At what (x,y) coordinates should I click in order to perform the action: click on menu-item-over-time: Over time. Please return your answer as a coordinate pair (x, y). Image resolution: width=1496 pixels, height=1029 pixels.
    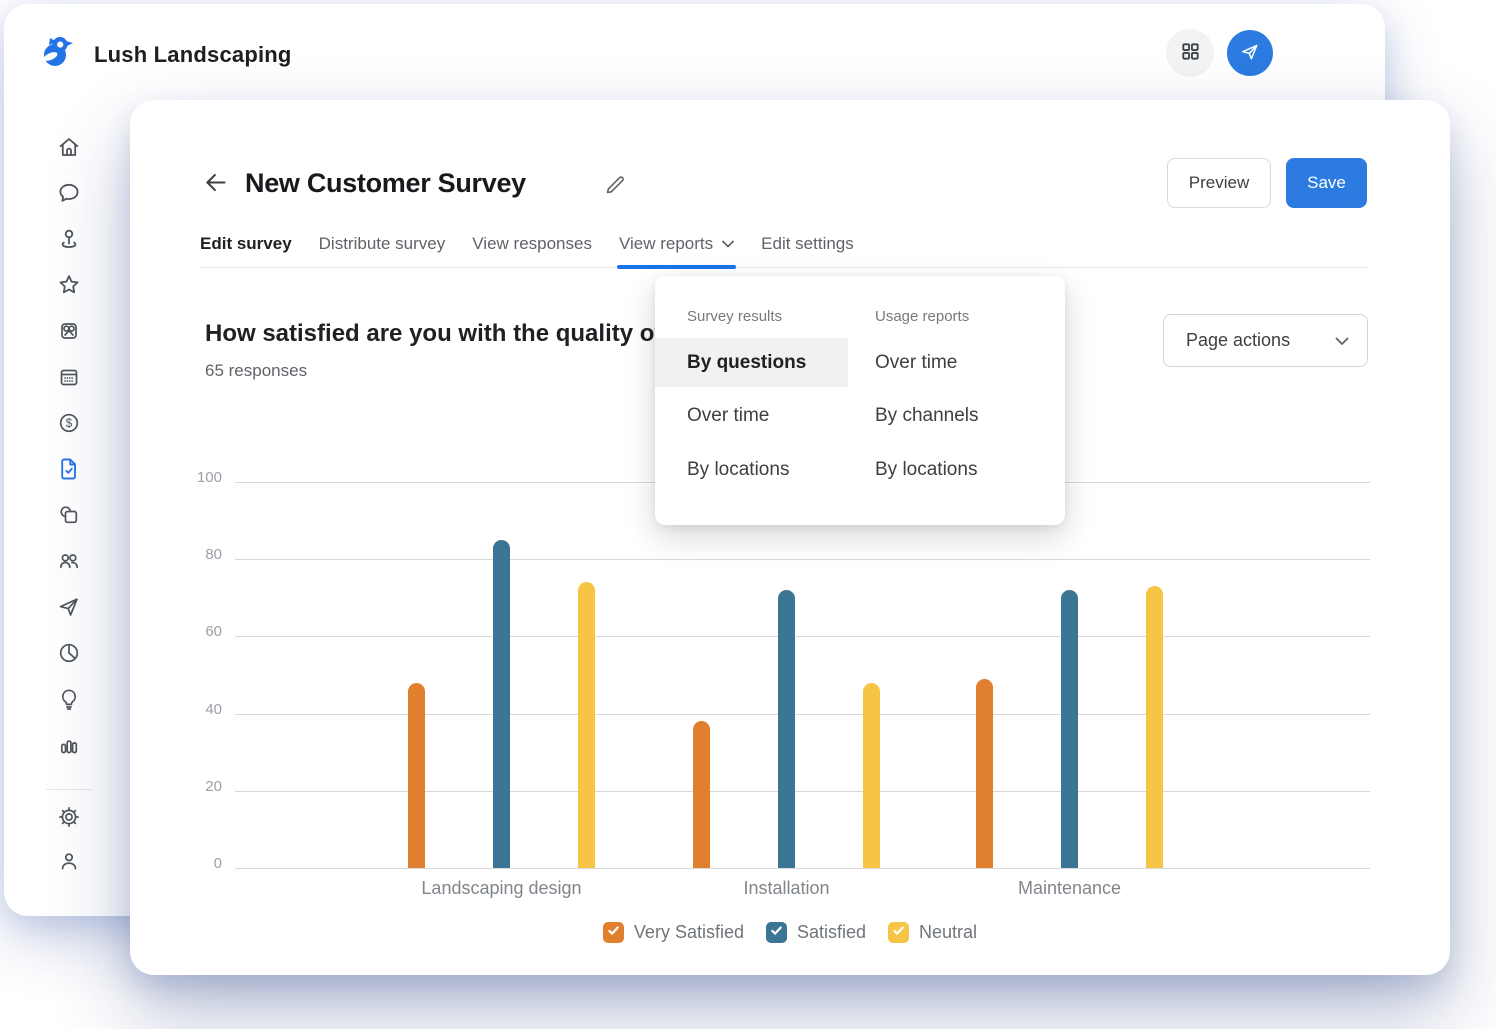
    Looking at the image, I should click on (728, 415).